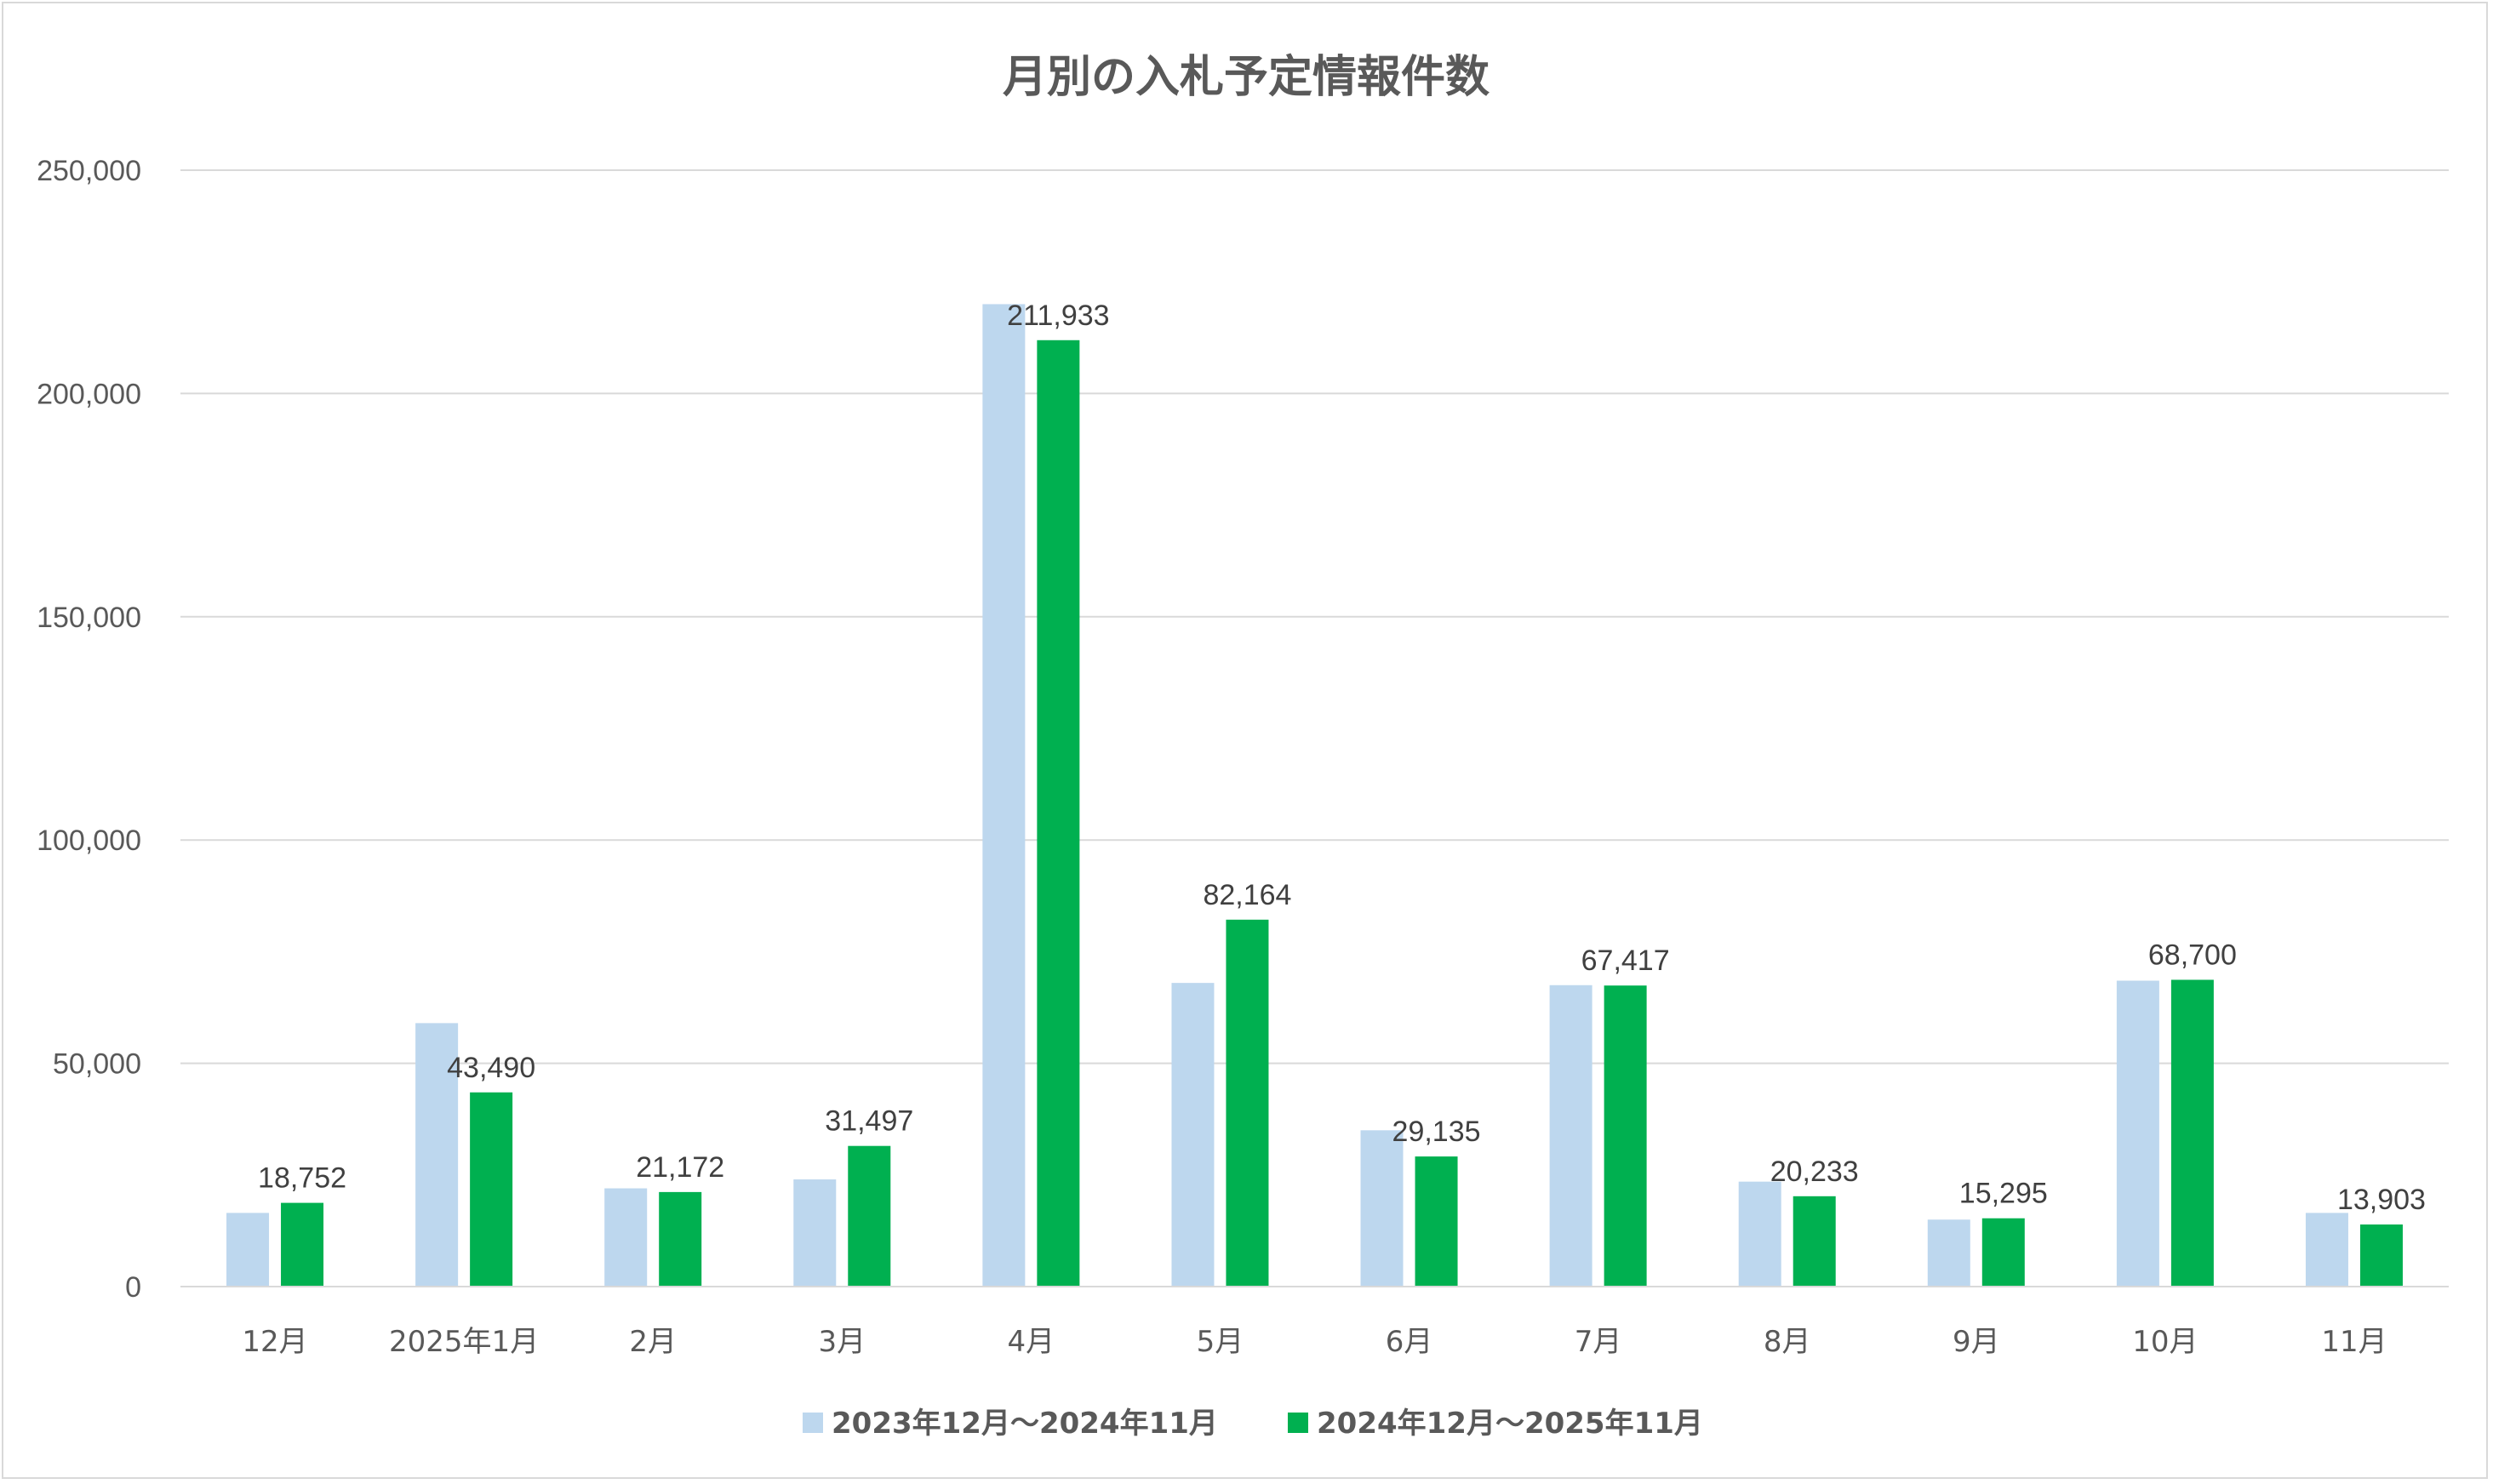 This screenshot has width=2493, height=1484. What do you see at coordinates (89, 171) in the screenshot?
I see `y-tick-label: 250,000` at bounding box center [89, 171].